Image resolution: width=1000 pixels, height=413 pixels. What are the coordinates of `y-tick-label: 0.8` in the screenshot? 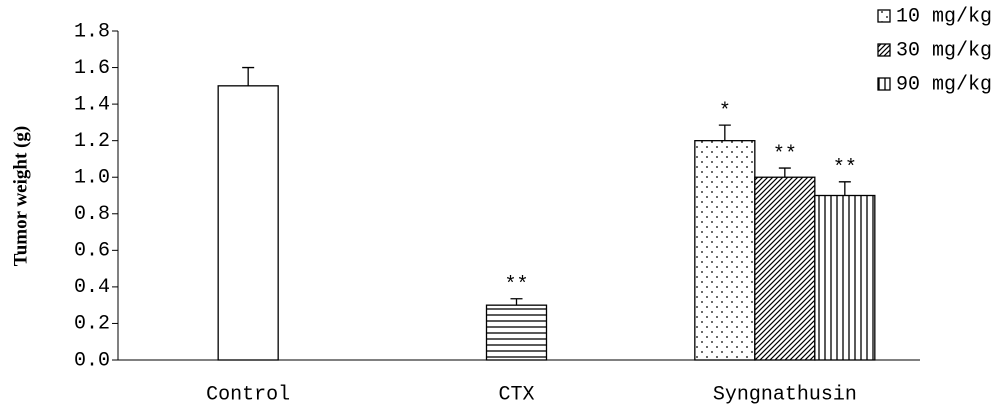 It's located at (92, 214).